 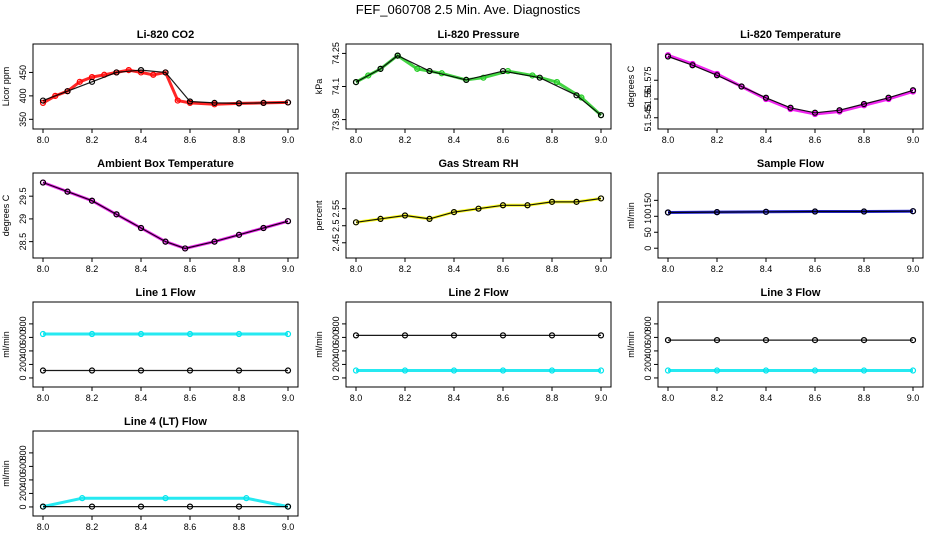 I want to click on y-tick-label: 29.5, so click(x=23, y=196).